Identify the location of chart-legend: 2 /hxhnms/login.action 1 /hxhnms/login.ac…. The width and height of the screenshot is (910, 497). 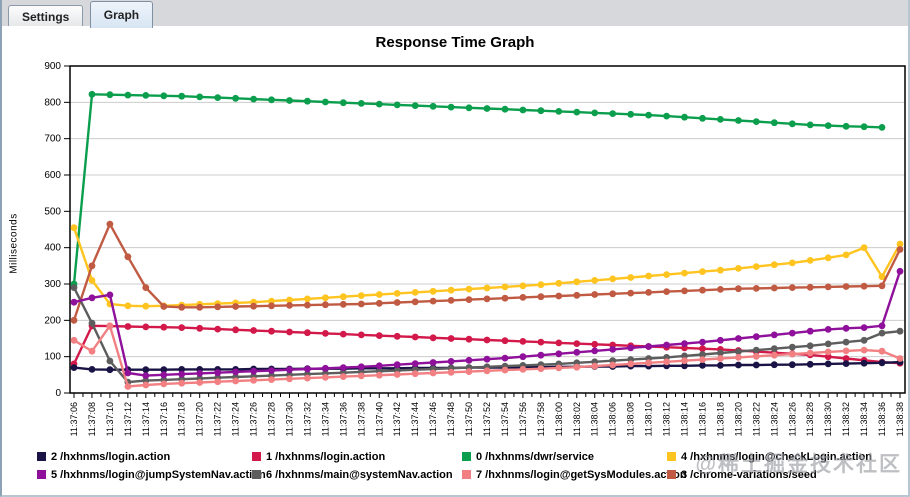
(472, 470).